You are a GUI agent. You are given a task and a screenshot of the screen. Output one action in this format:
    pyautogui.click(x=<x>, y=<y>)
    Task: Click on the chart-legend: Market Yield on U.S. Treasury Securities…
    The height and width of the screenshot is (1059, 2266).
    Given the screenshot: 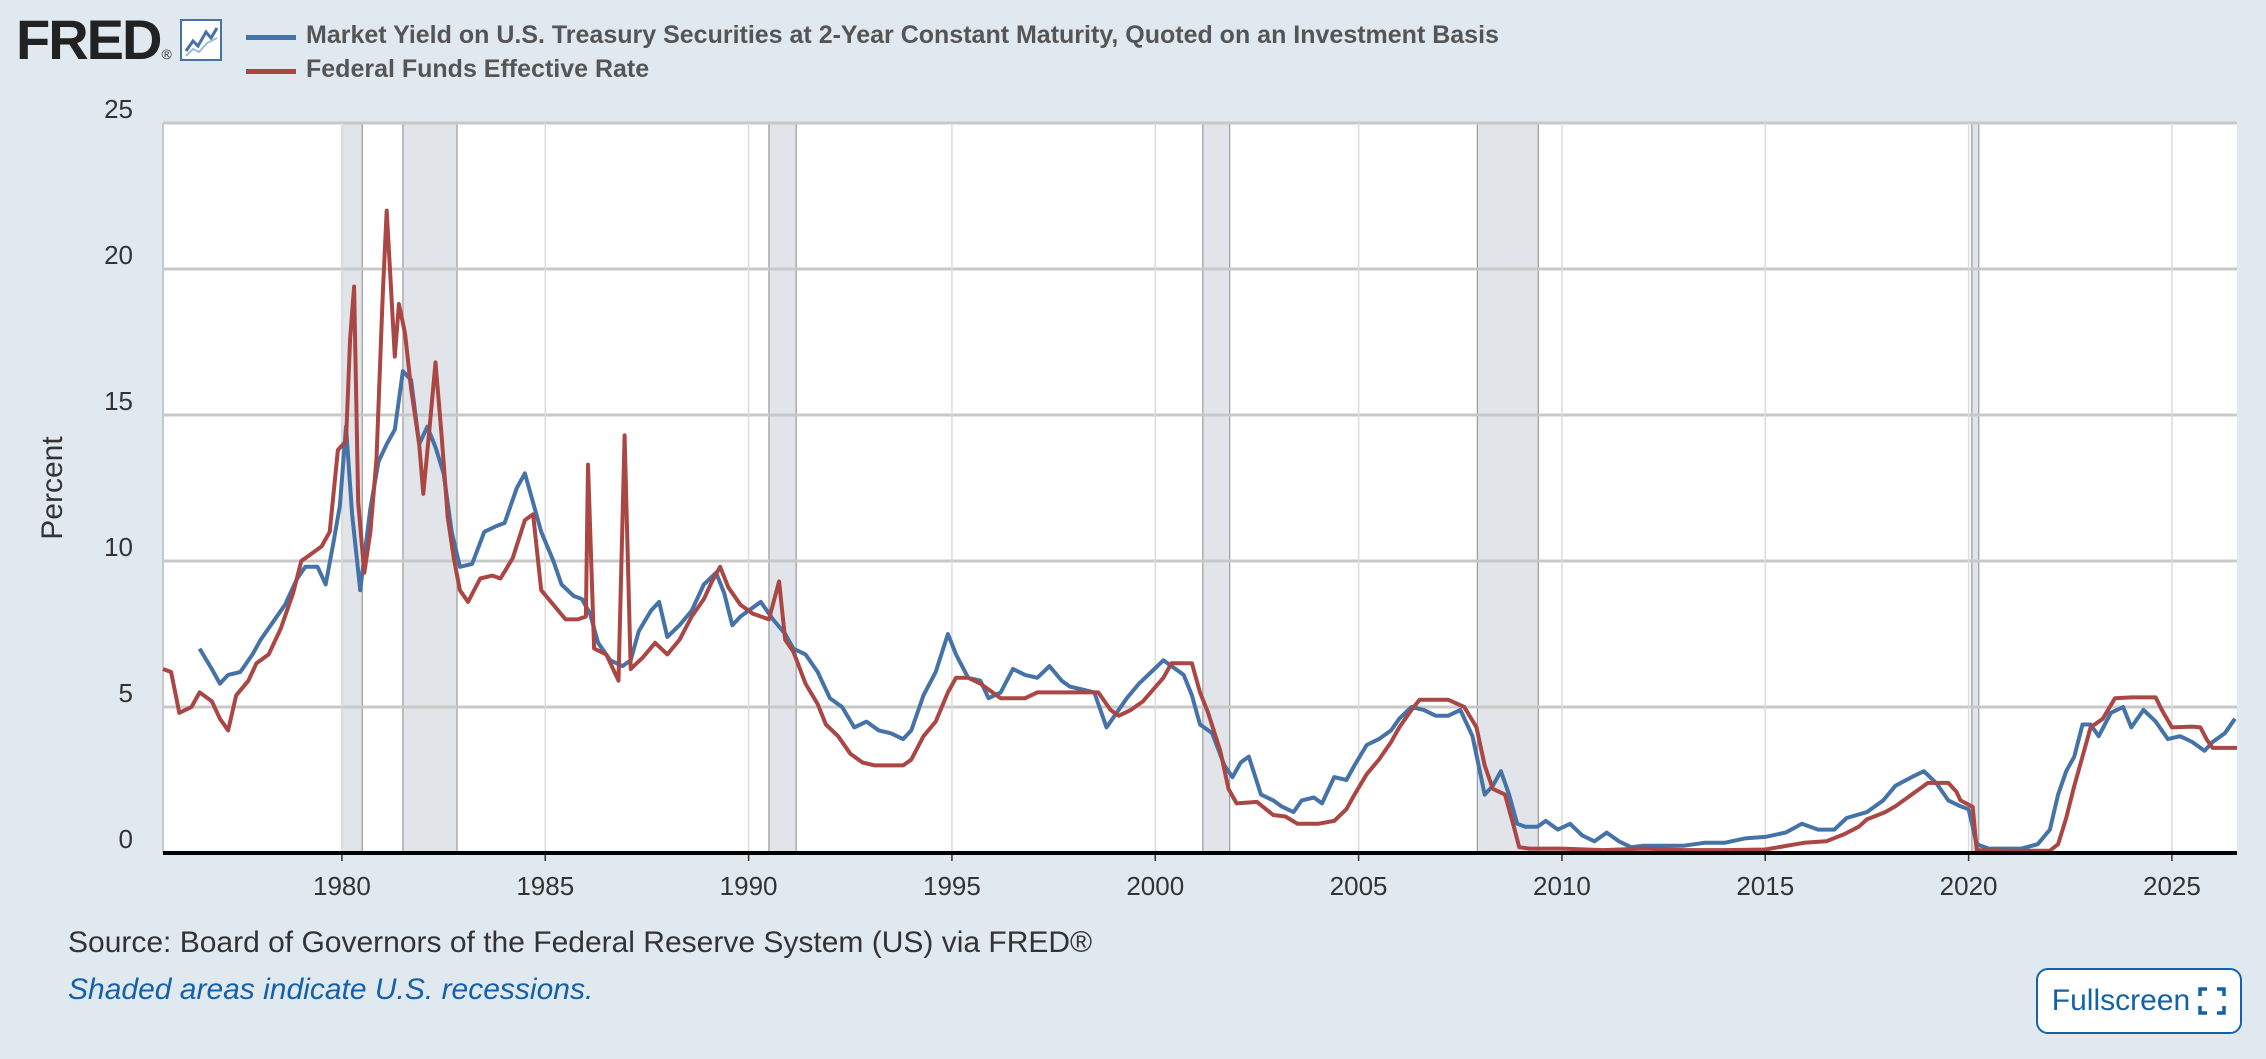 What is the action you would take?
    pyautogui.click(x=872, y=52)
    